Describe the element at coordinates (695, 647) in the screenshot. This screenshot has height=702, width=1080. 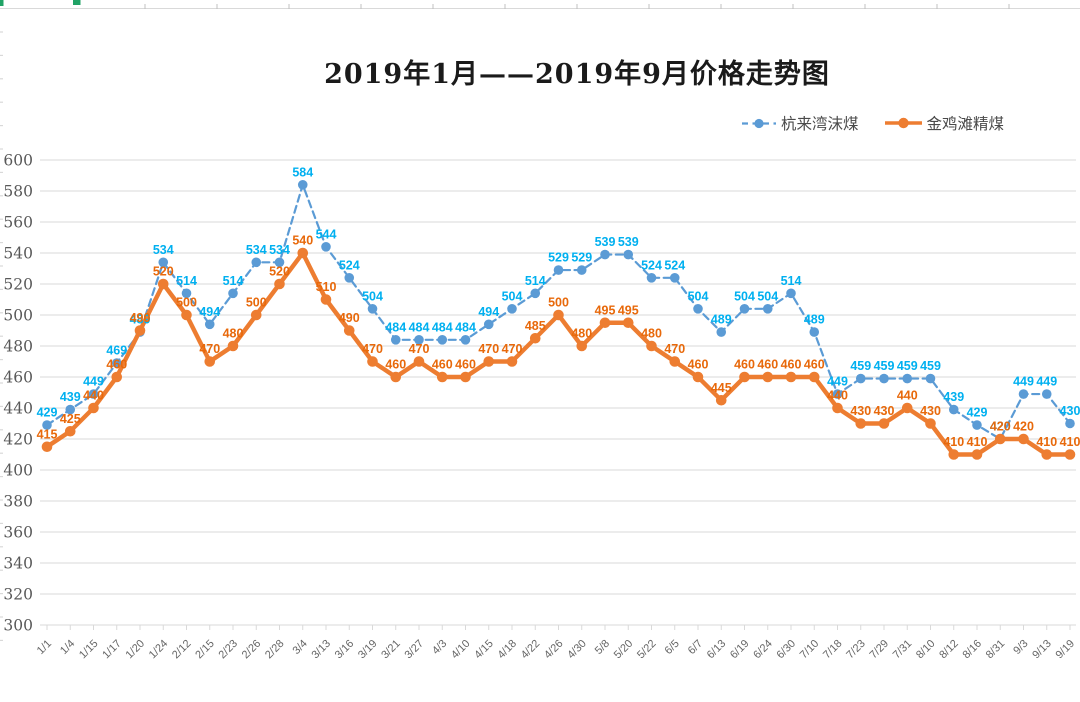
I see `x-axis-tick-label: 6/7` at that location.